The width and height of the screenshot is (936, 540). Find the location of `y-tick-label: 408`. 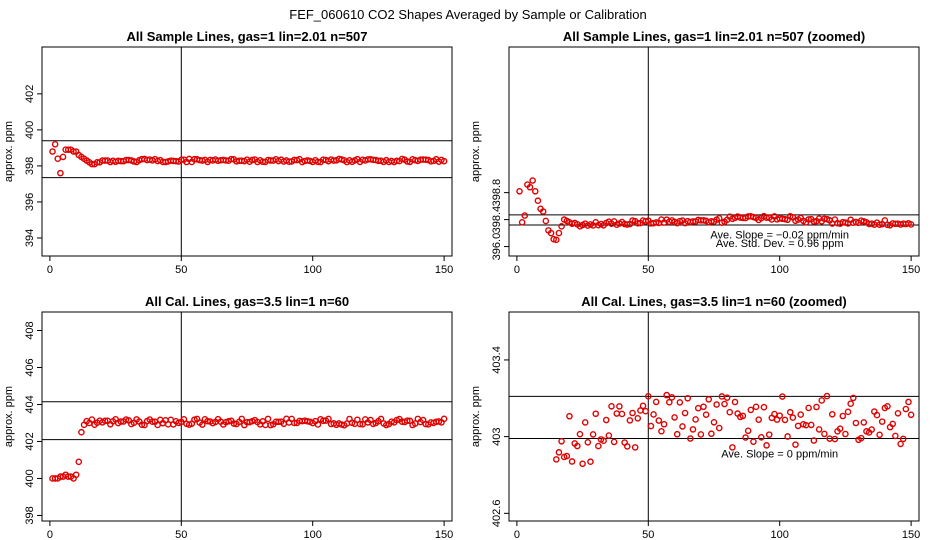

y-tick-label: 408 is located at coordinates (30, 330).